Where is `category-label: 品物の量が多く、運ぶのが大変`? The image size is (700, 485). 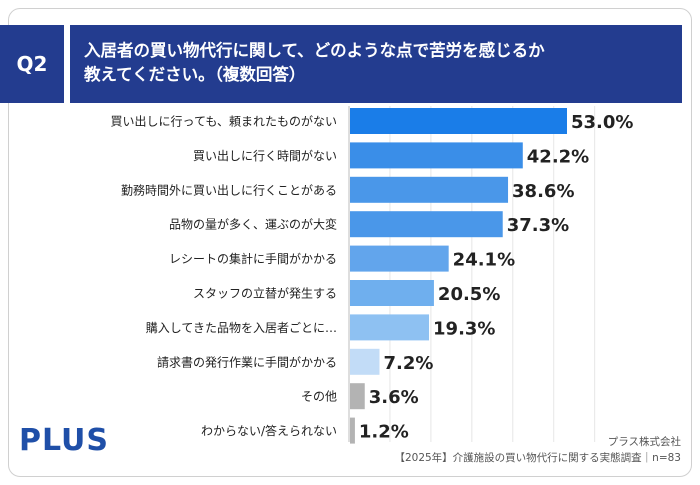 category-label: 品物の量が多く、運ぶのが大変 is located at coordinates (253, 224).